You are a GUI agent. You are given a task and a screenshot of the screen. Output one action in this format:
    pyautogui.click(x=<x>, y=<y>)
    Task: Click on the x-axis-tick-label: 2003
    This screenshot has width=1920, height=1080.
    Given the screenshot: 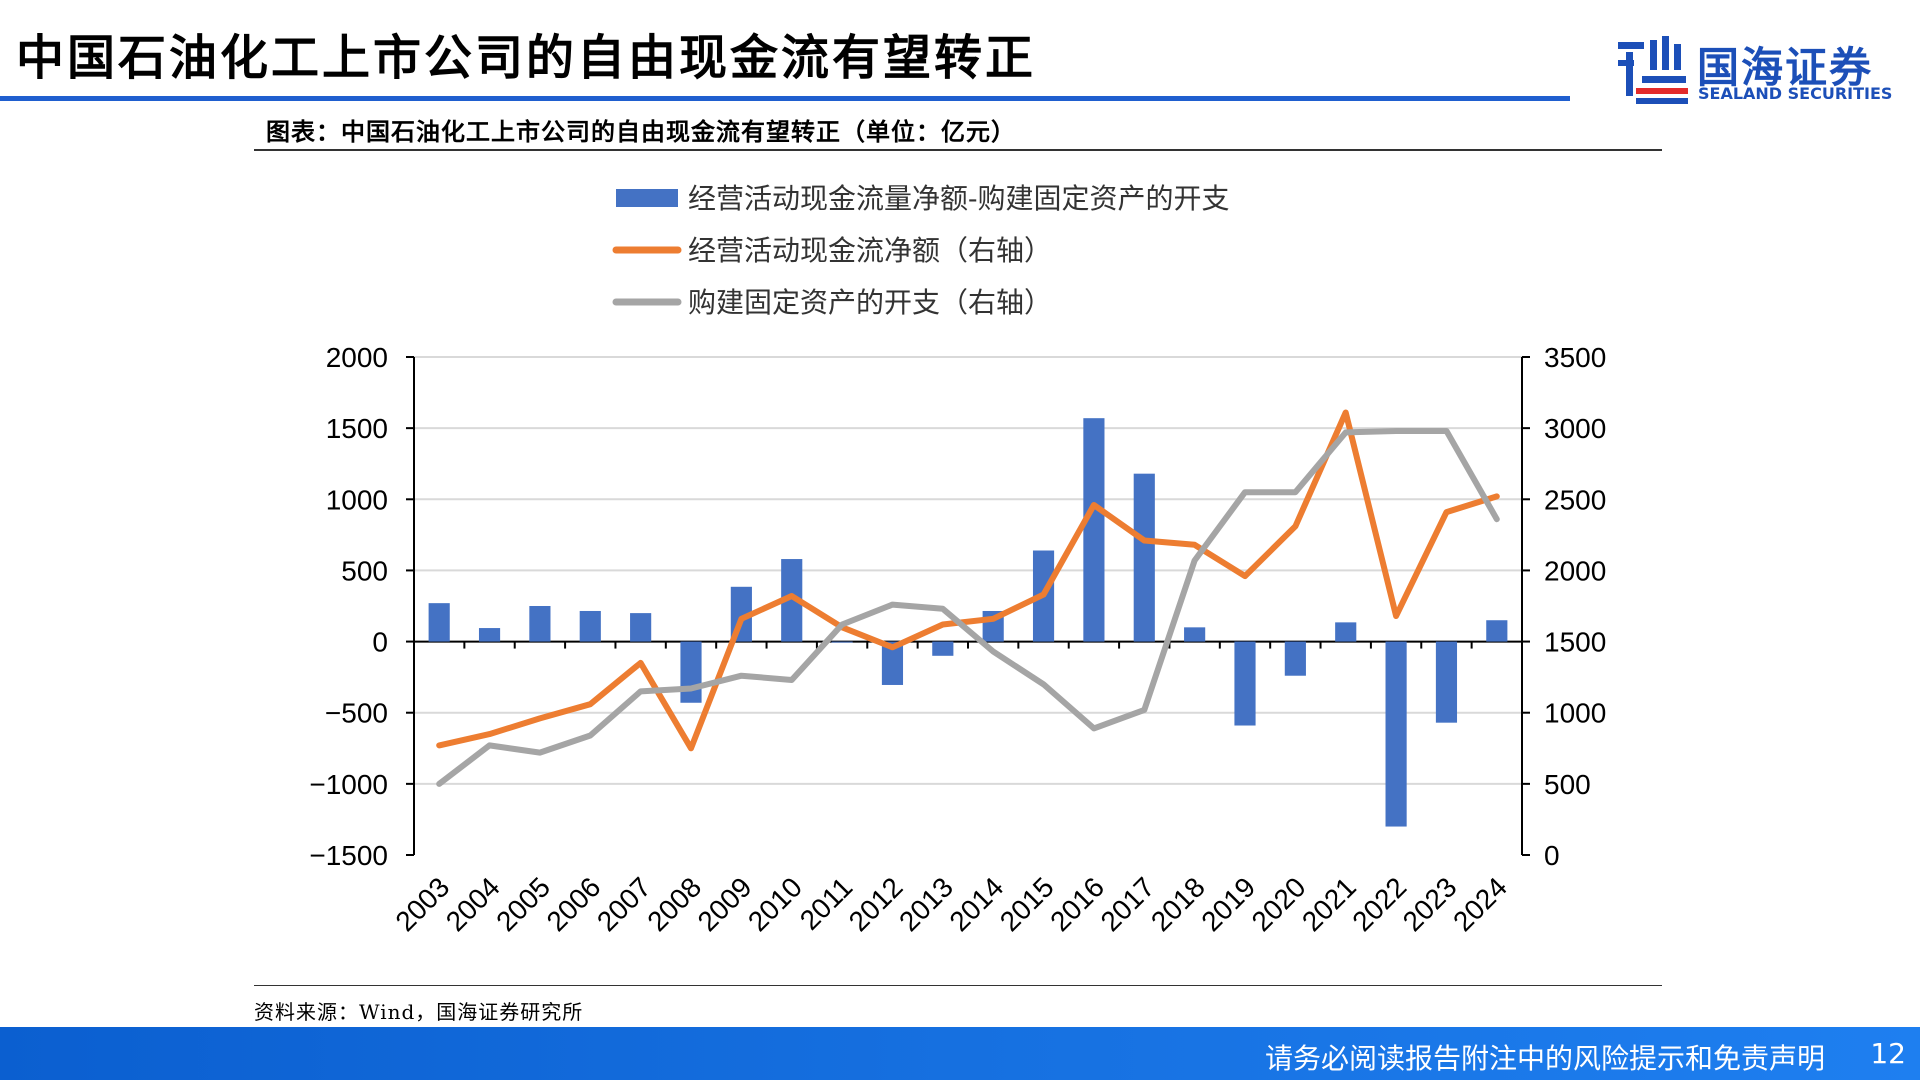 What is the action you would take?
    pyautogui.click(x=422, y=904)
    